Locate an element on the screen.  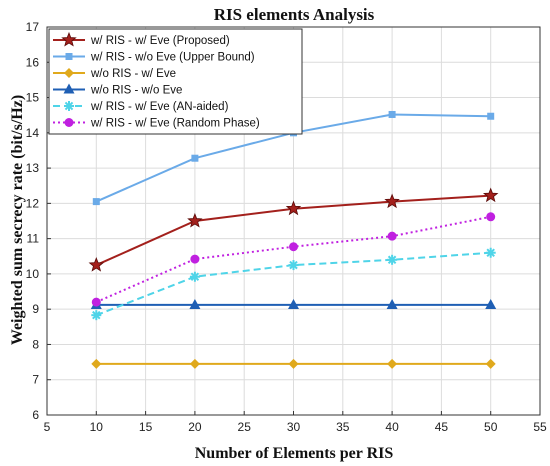
legend-label-1: w/ RIS - w/o Eve (Upper Bound) is located at coordinates (172, 58).